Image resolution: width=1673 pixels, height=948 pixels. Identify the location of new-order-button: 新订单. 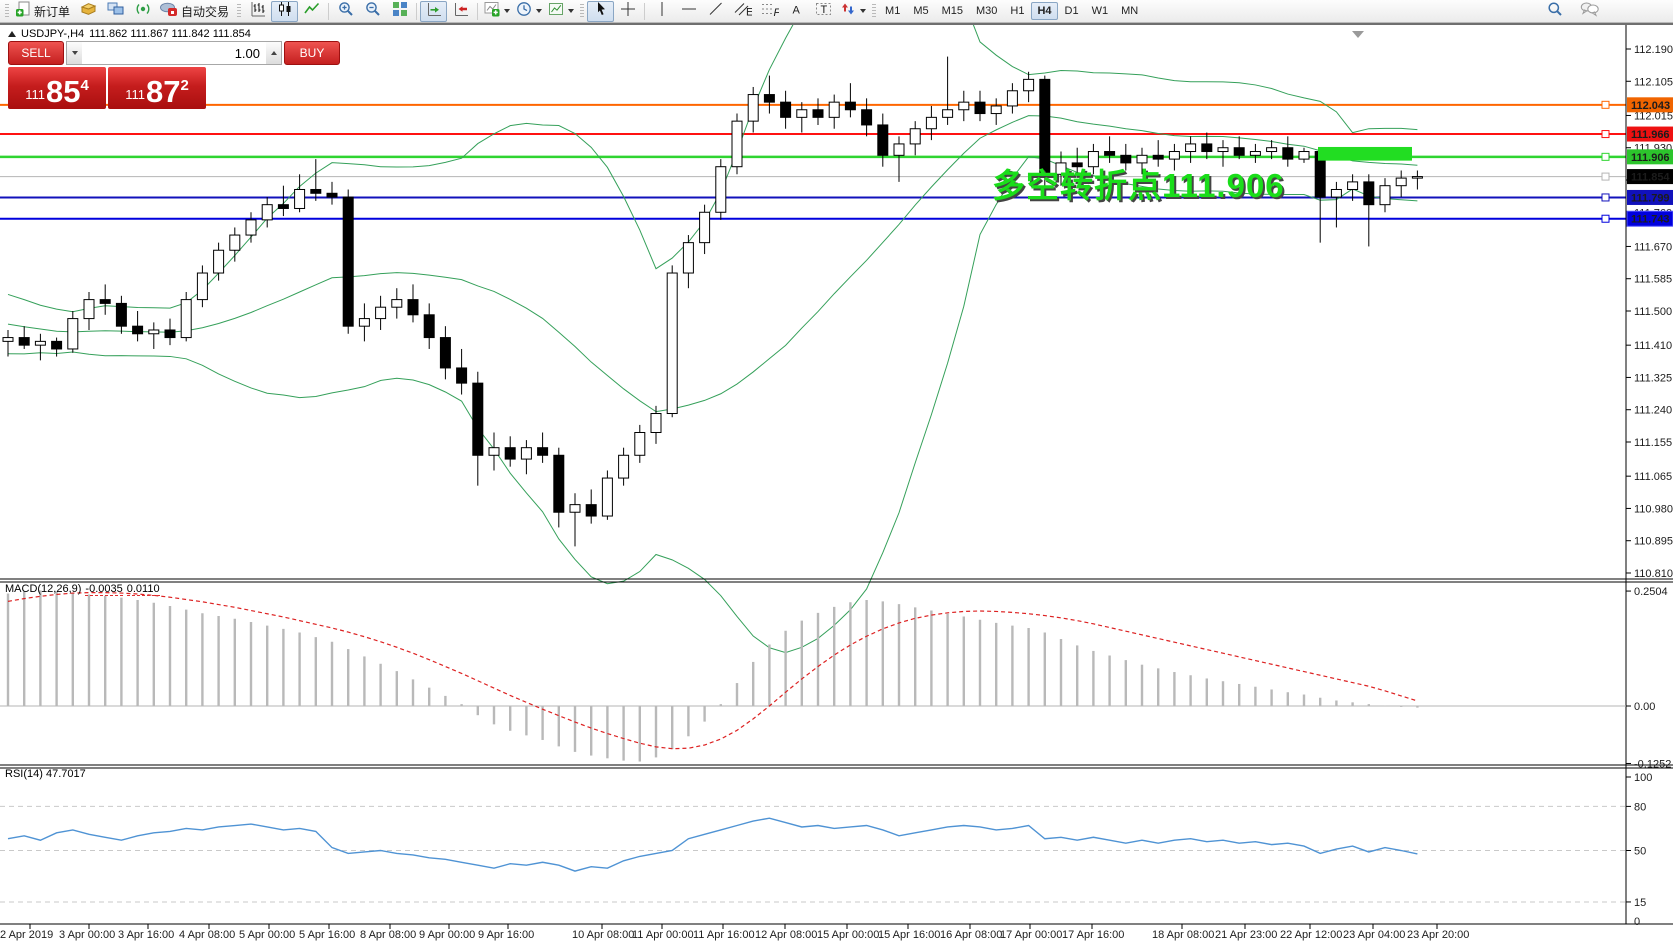
(43, 11).